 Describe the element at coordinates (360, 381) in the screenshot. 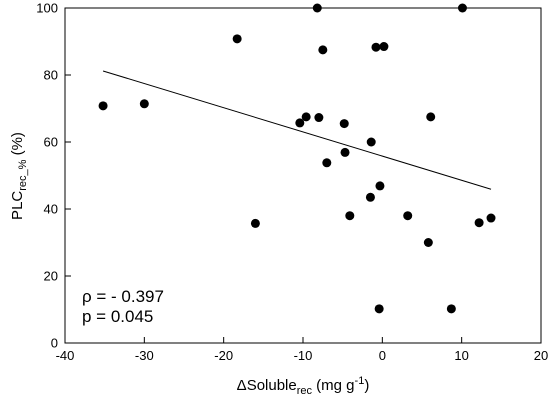

I see `x-axis-title-superscript: -1` at that location.